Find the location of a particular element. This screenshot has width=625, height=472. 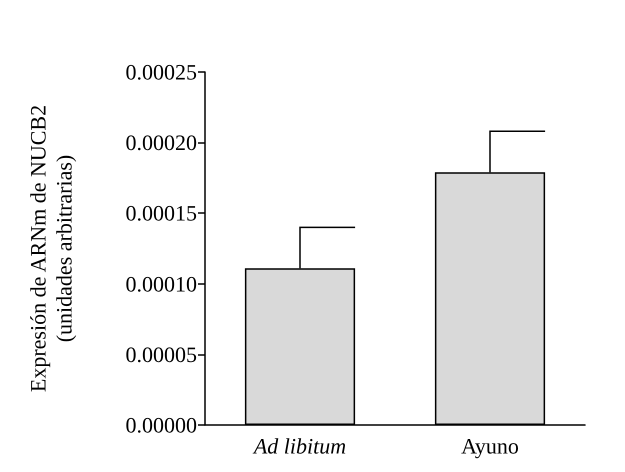

y-axis-title: Expresión de ARNm de NUCB2 (unidades arbitrarias) is located at coordinates (51, 248).